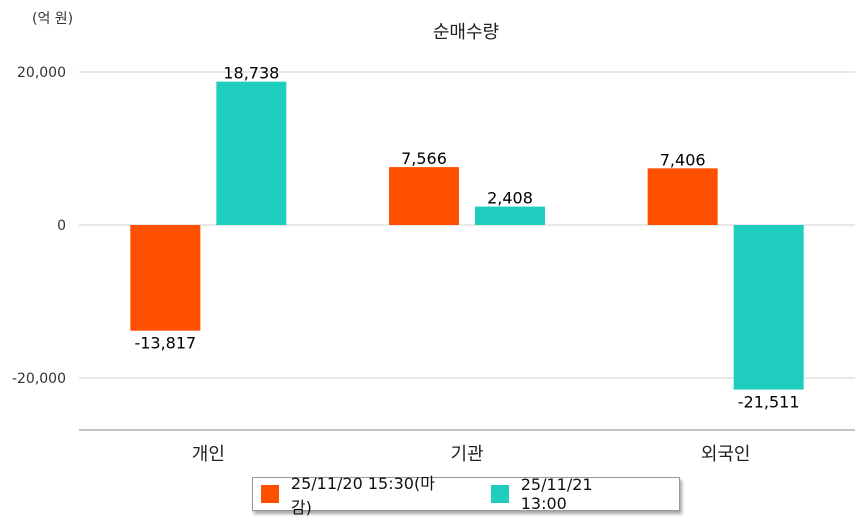 The width and height of the screenshot is (863, 520). Describe the element at coordinates (556, 494) in the screenshot. I see `legend-label-series-2: 25/11/21 13:00` at that location.